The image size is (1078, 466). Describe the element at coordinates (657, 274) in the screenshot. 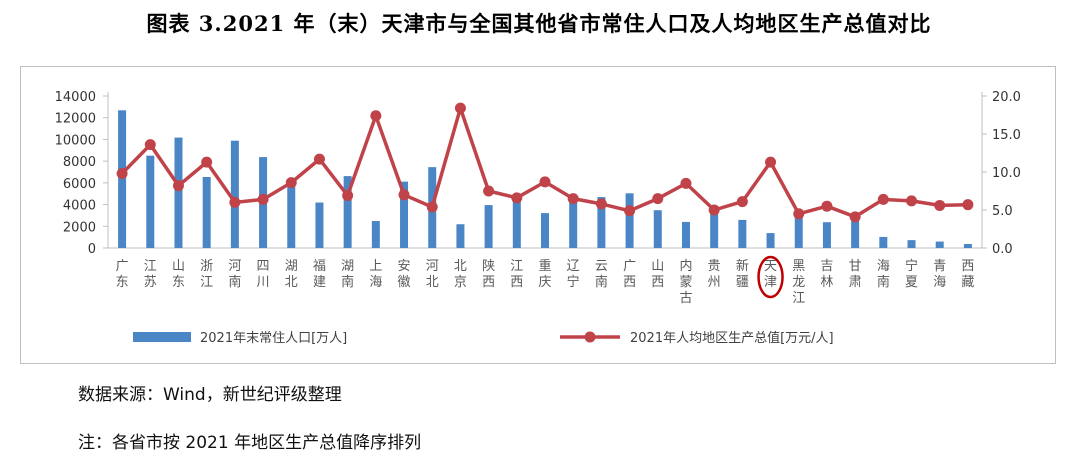

I see `category-label-19: 山西` at that location.